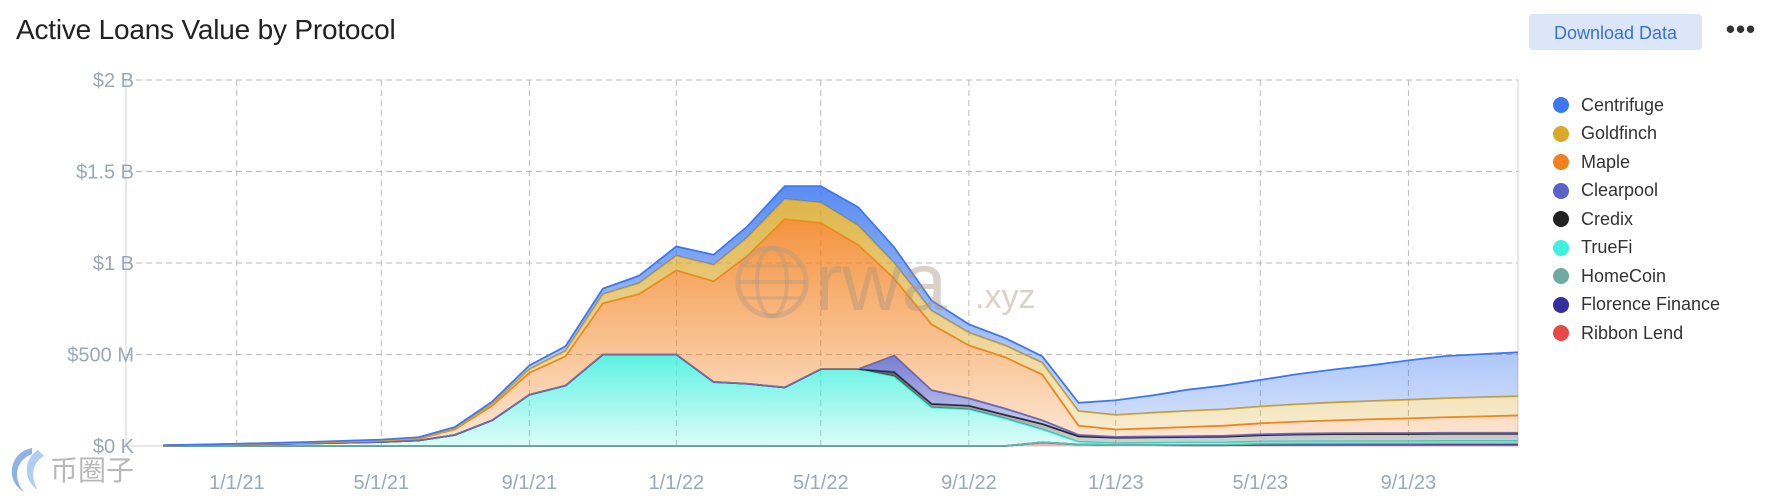 The width and height of the screenshot is (1765, 499). I want to click on x-tick-label: 5/1/22, so click(821, 483).